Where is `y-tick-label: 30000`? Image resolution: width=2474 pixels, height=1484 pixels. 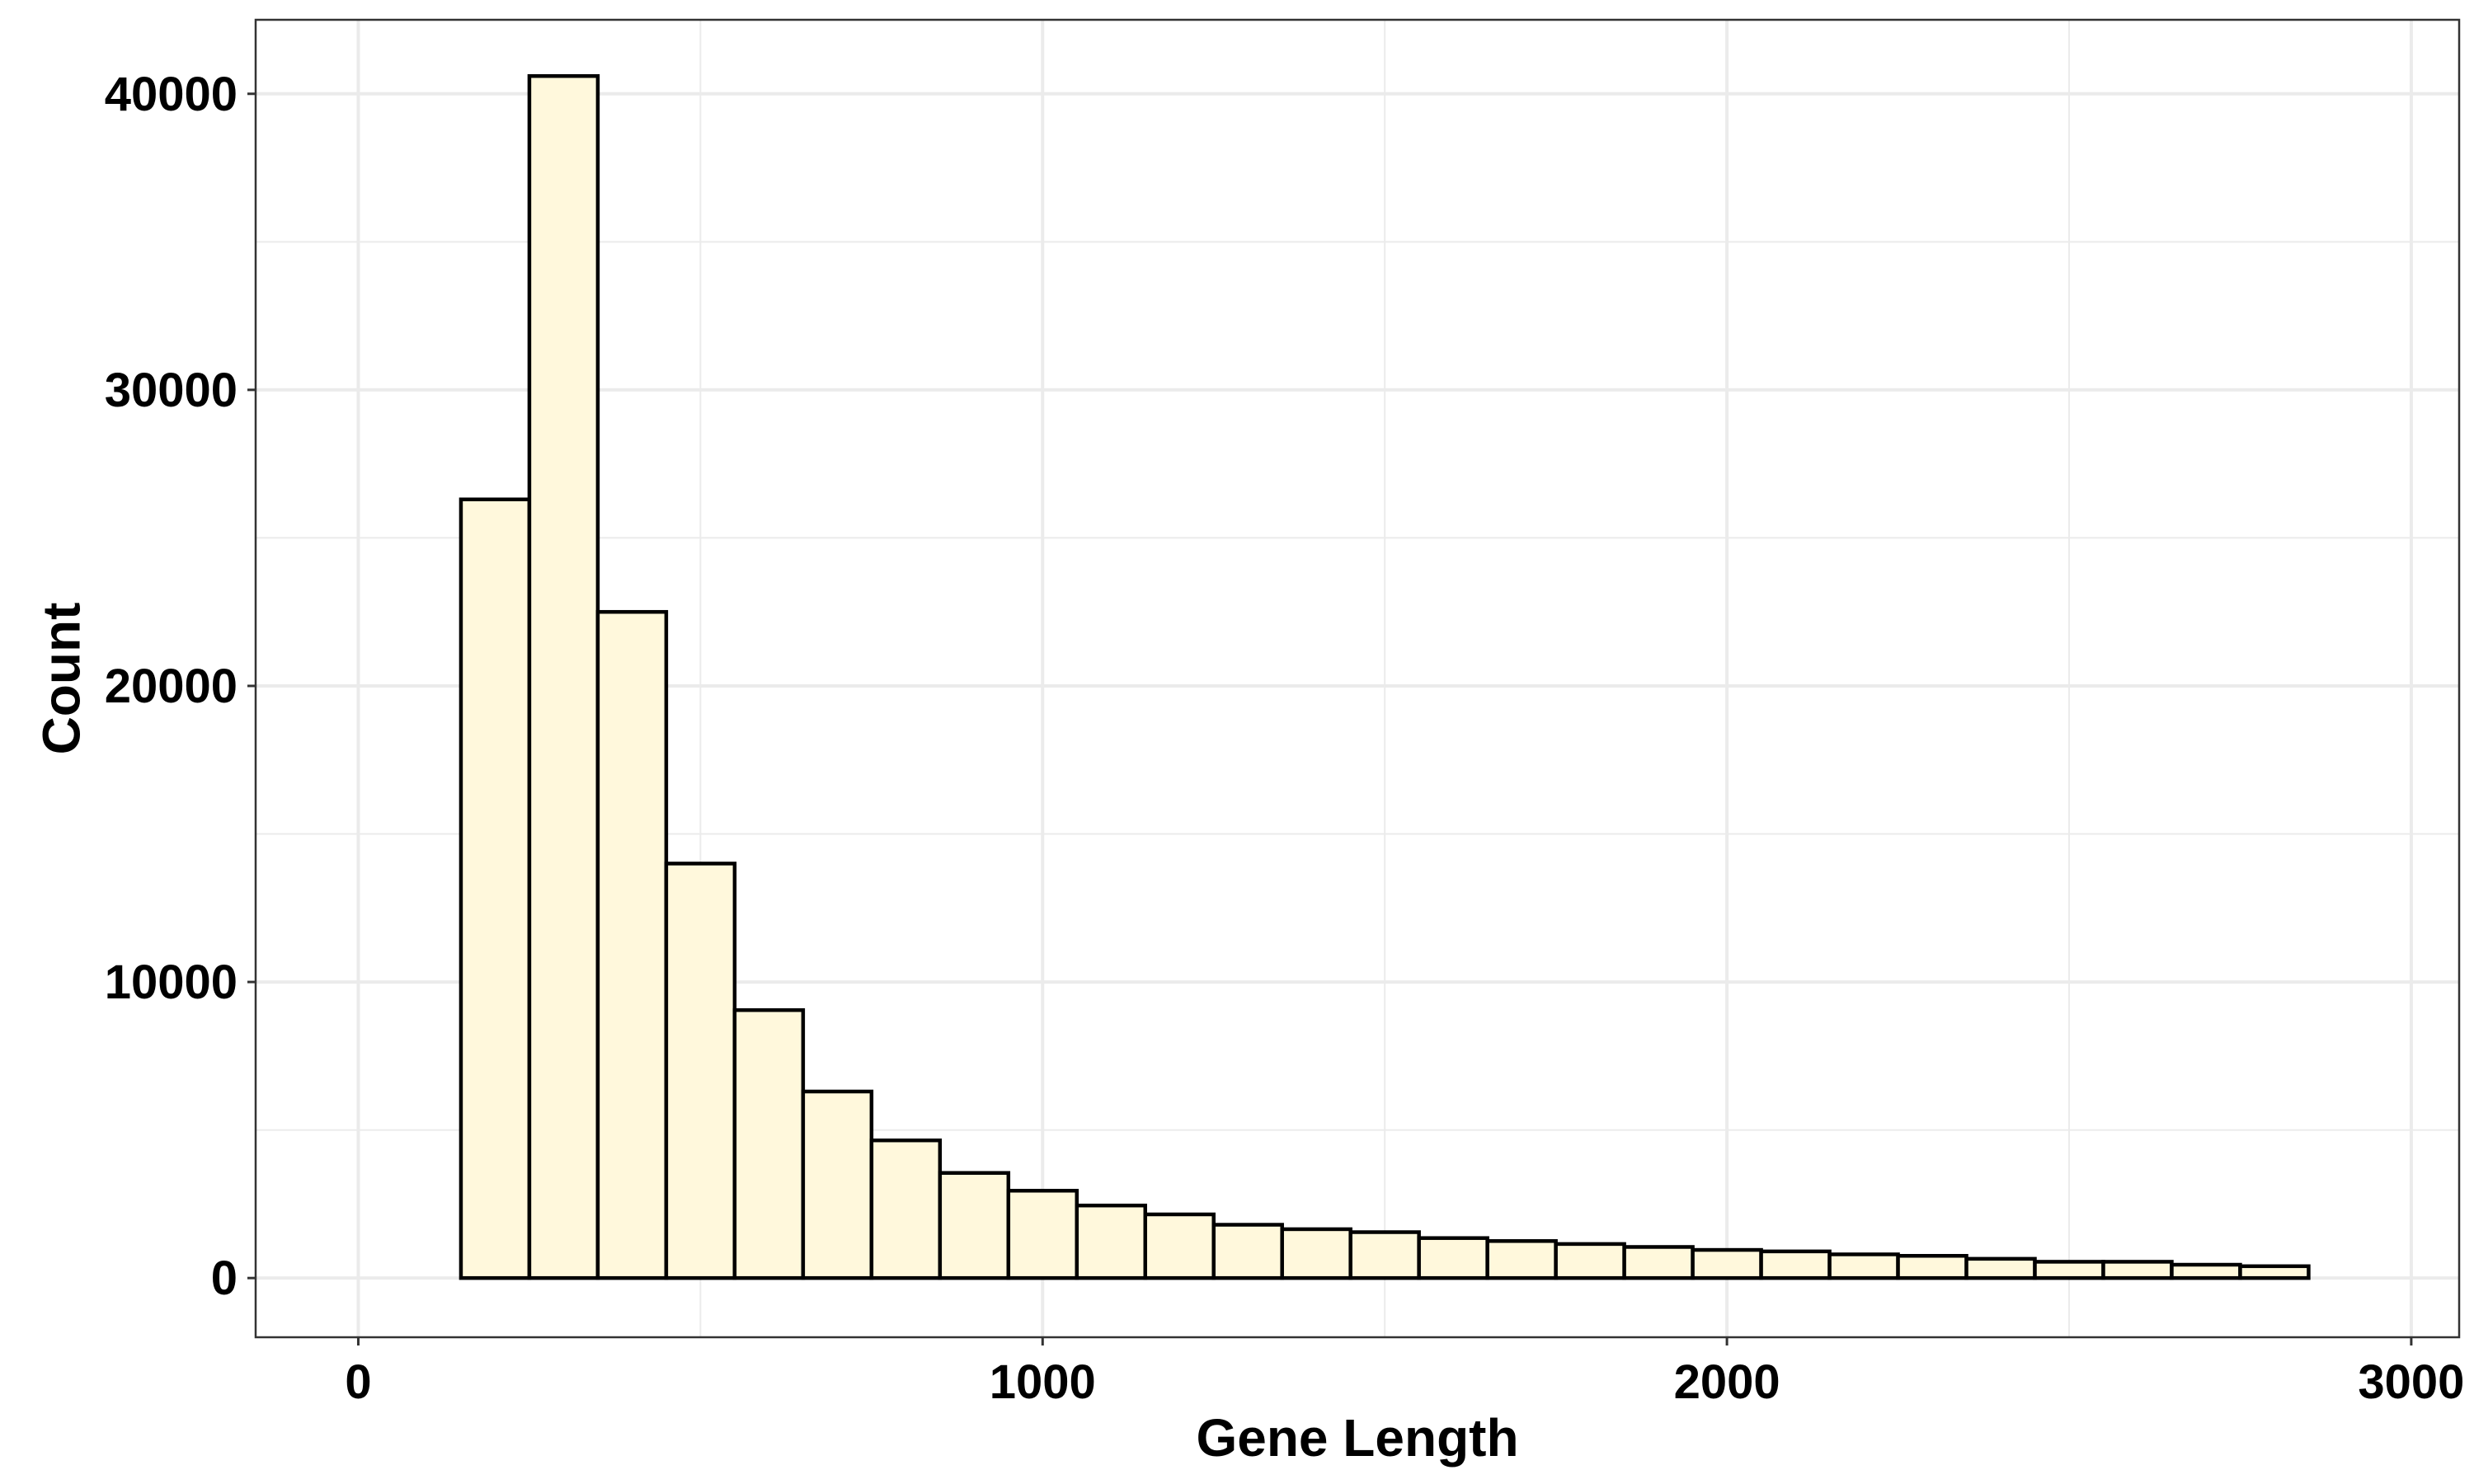 y-tick-label: 30000 is located at coordinates (171, 390).